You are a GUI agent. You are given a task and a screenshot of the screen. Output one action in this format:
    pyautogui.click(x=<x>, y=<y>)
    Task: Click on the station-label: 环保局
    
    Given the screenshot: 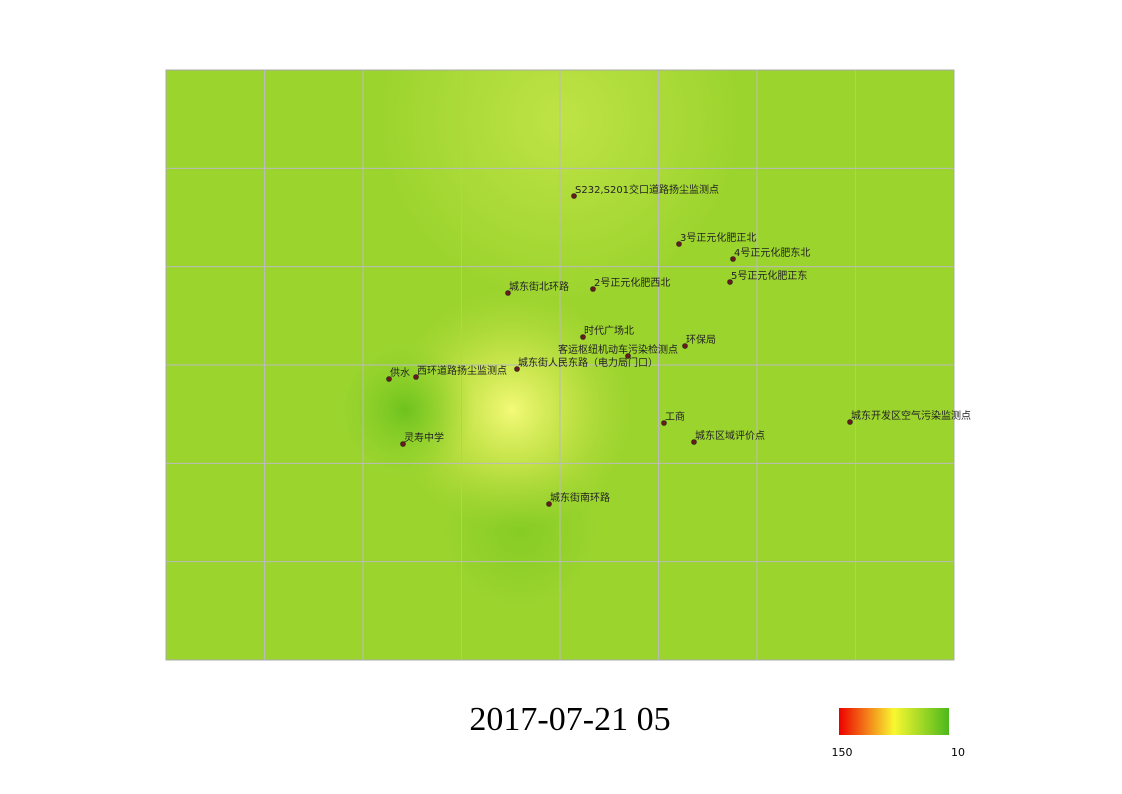 What is the action you would take?
    pyautogui.click(x=701, y=339)
    